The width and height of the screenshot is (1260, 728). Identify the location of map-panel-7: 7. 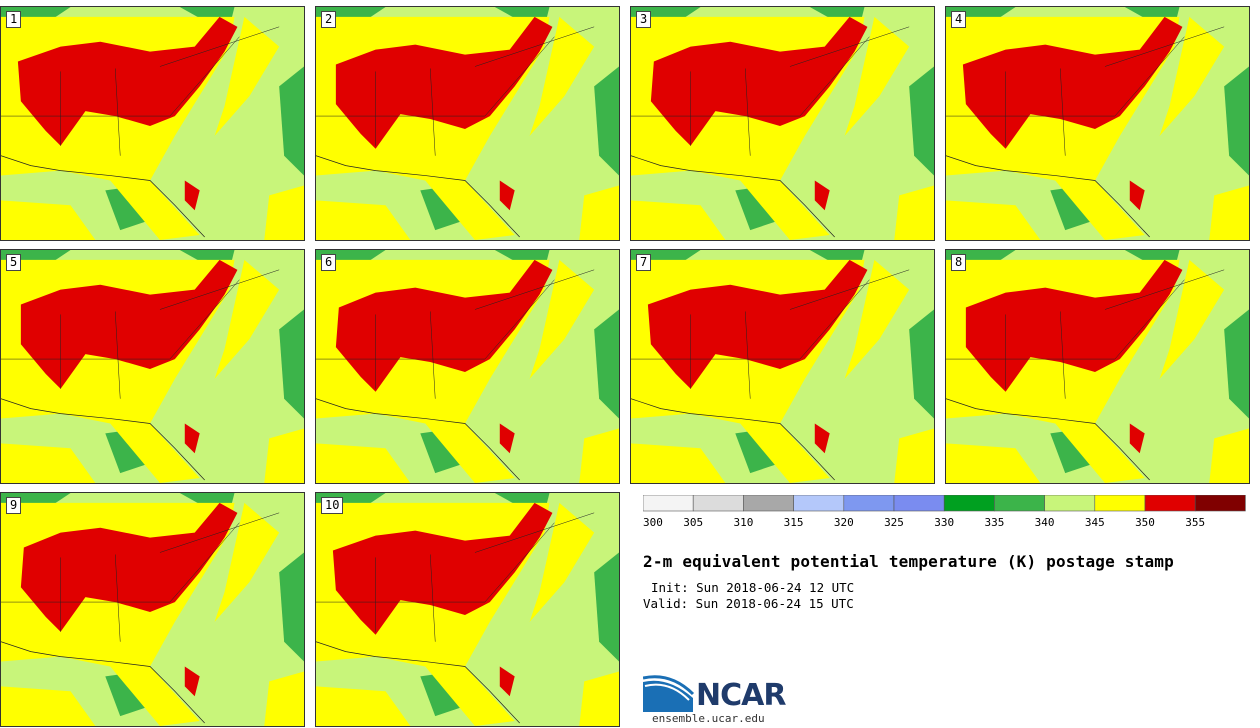
(782, 366).